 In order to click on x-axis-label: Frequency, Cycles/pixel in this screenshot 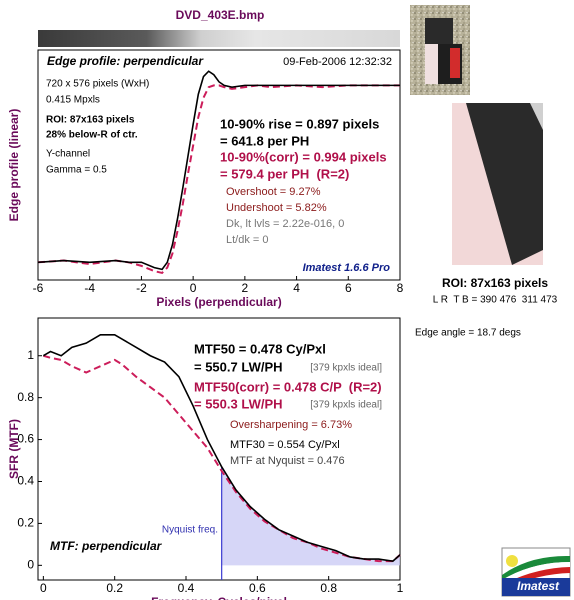, I will do `click(219, 597)`.